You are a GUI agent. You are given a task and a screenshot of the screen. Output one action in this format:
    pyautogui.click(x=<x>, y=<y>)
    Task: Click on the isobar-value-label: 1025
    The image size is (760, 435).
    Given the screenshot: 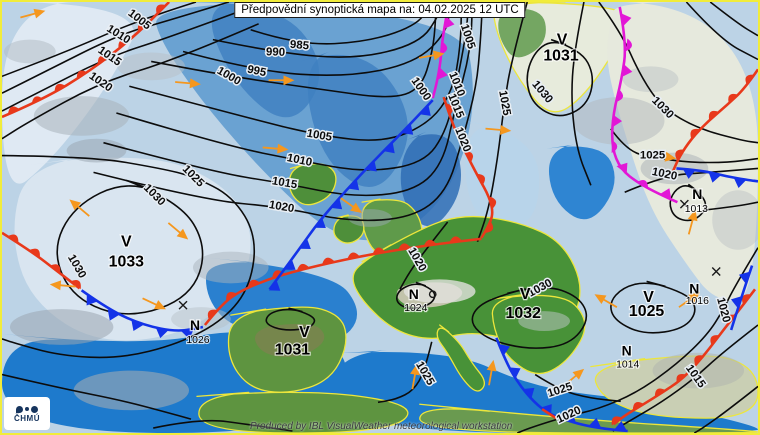 What is the action you would take?
    pyautogui.click(x=653, y=156)
    